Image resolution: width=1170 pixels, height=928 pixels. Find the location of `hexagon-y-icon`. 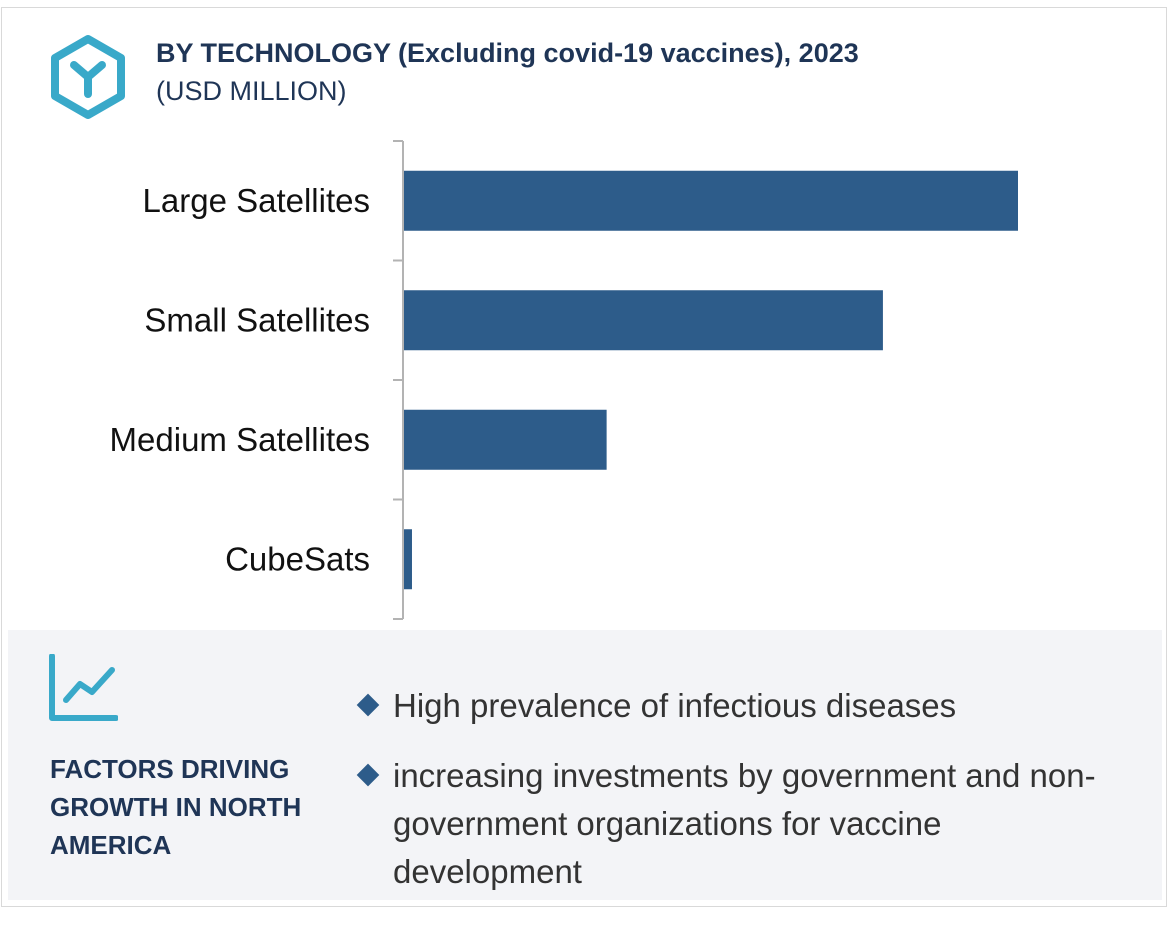

hexagon-y-icon is located at coordinates (88, 77).